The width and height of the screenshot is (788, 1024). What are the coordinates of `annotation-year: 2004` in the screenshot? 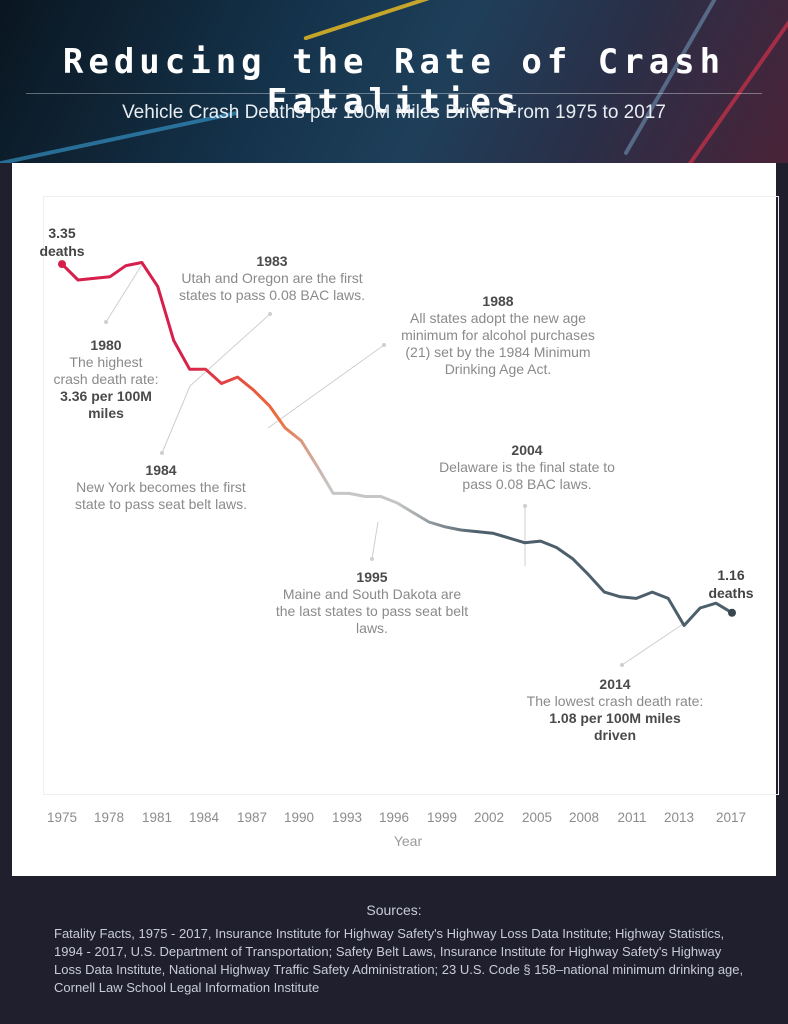 It's located at (526, 450).